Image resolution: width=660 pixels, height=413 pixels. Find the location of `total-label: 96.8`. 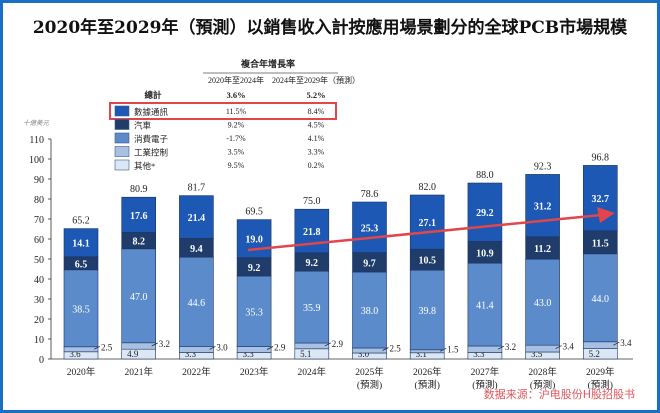

total-label: 96.8 is located at coordinates (601, 157).